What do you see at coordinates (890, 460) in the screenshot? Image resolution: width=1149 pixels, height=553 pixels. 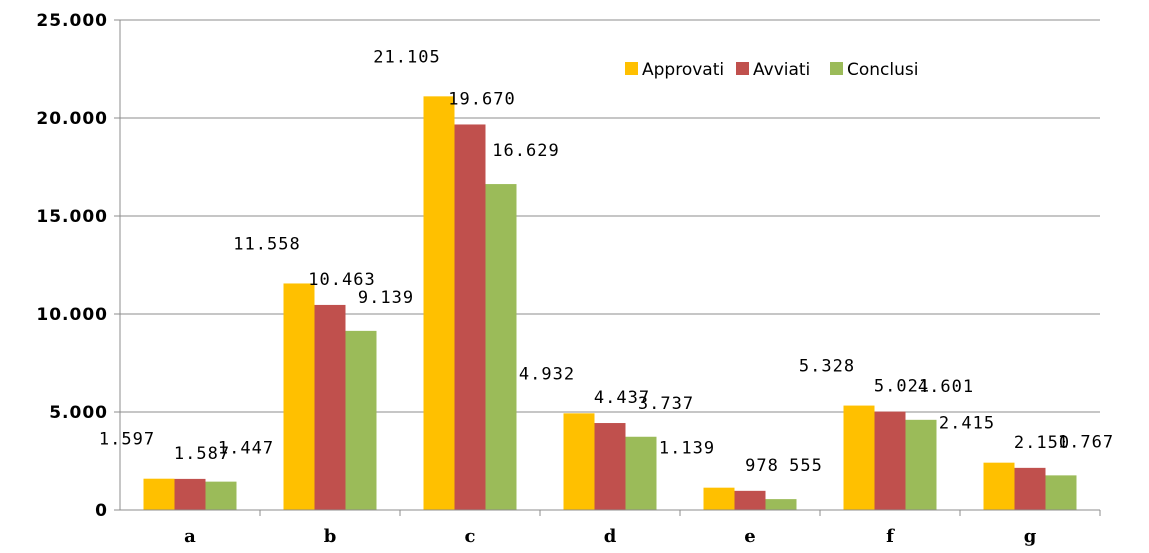 I see `bar-avviati-f` at bounding box center [890, 460].